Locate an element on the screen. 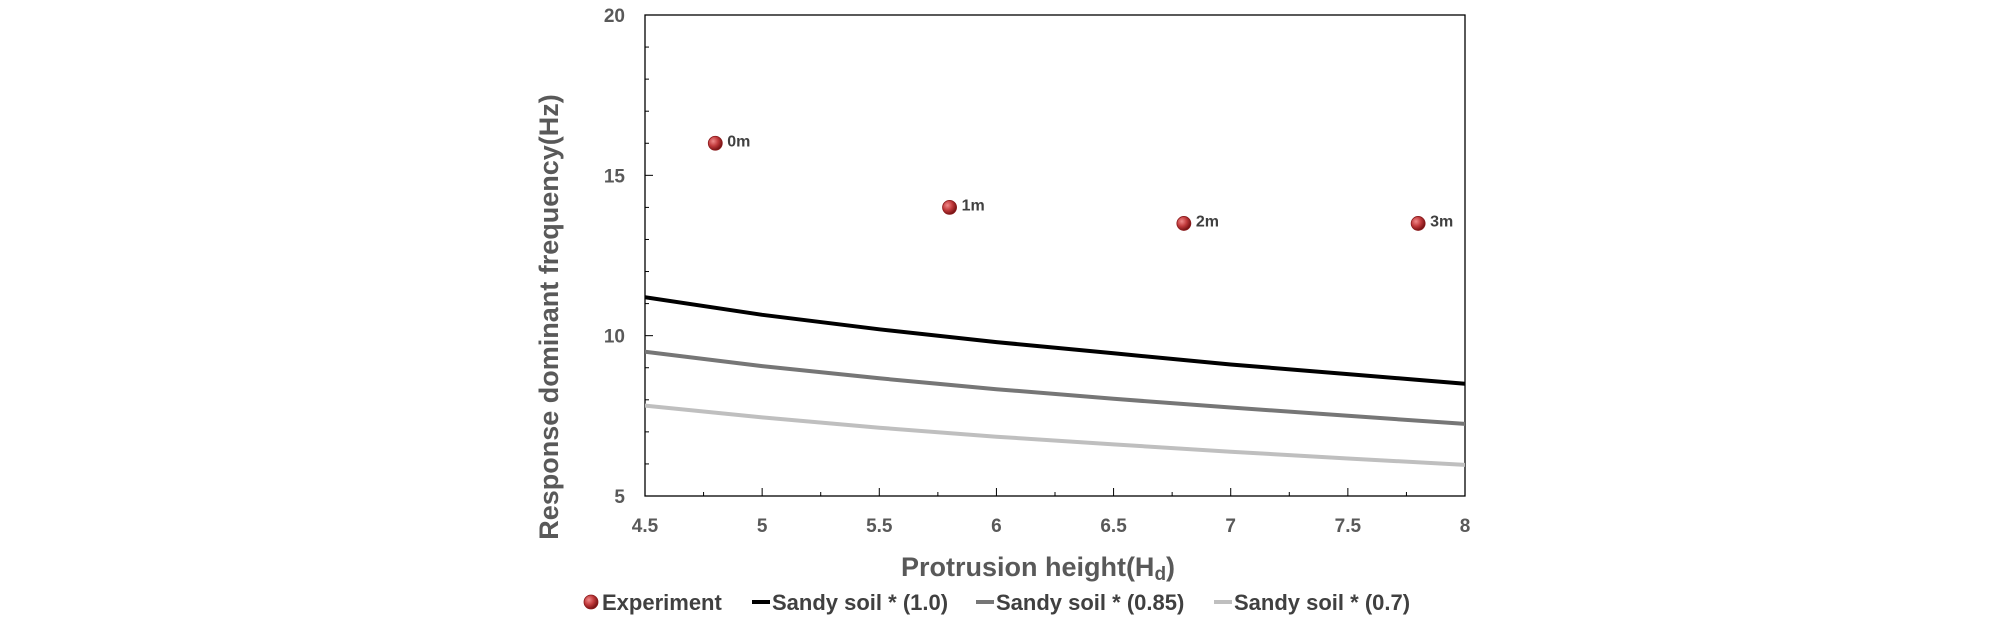 This screenshot has width=2008, height=629. svg-text: Protrusion height(Hd) is located at coordinates (1038, 568).